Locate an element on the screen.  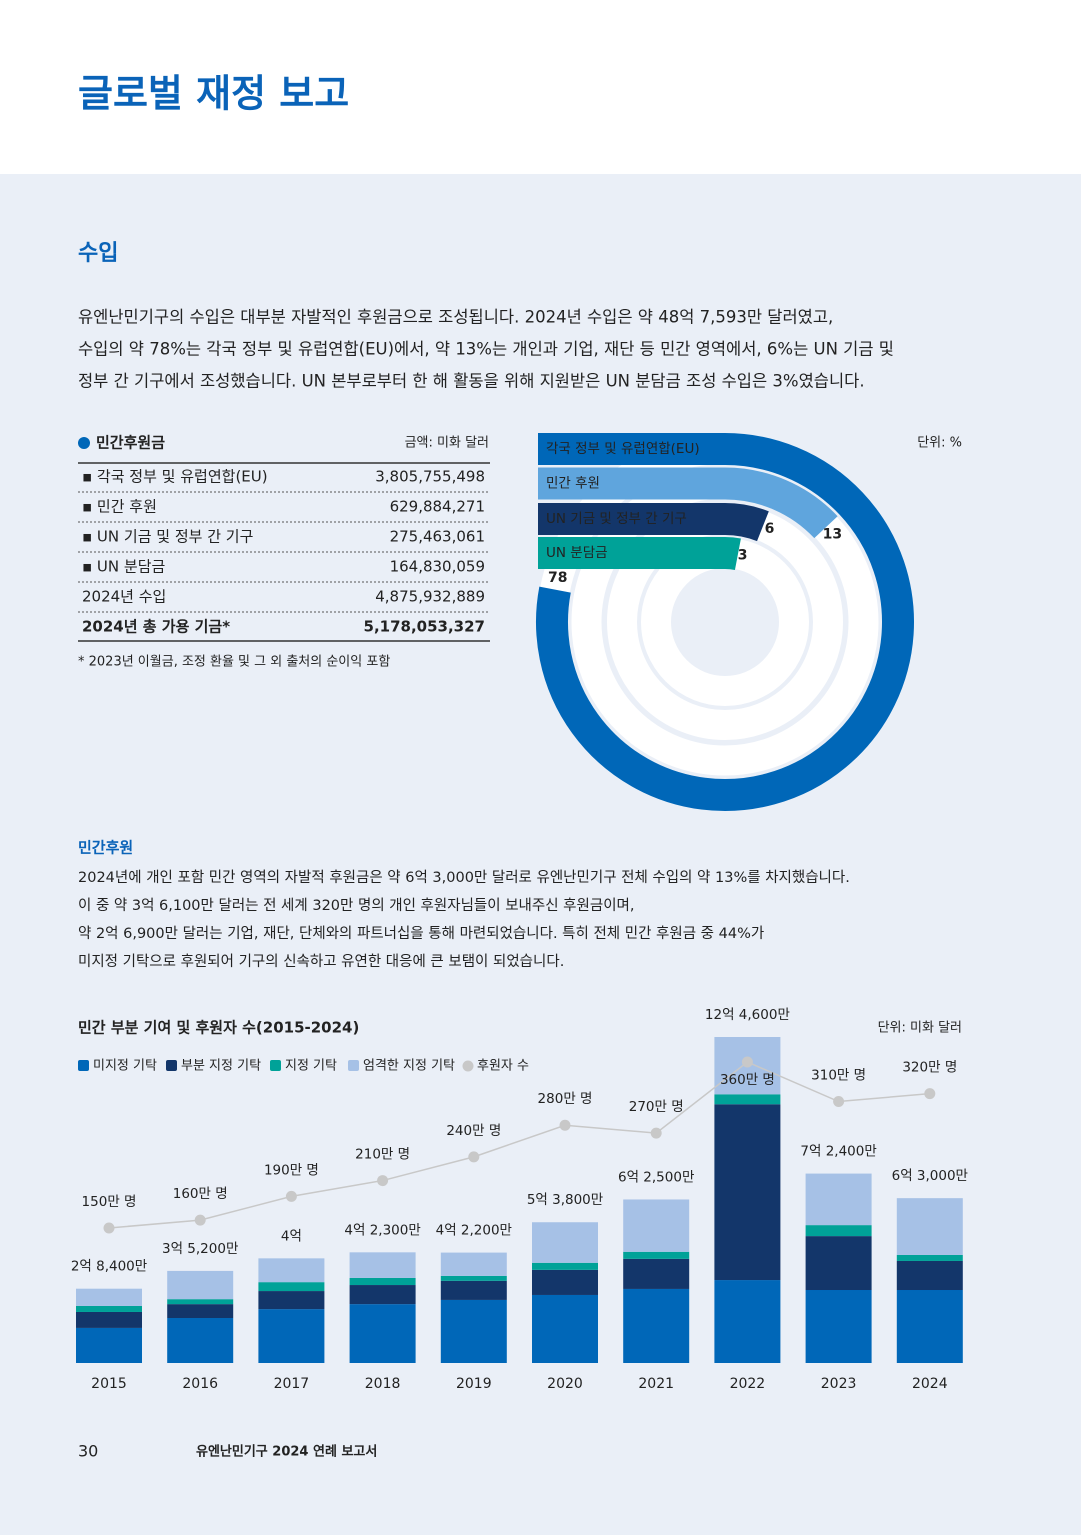
x-tick-label: 2021 is located at coordinates (656, 1384).